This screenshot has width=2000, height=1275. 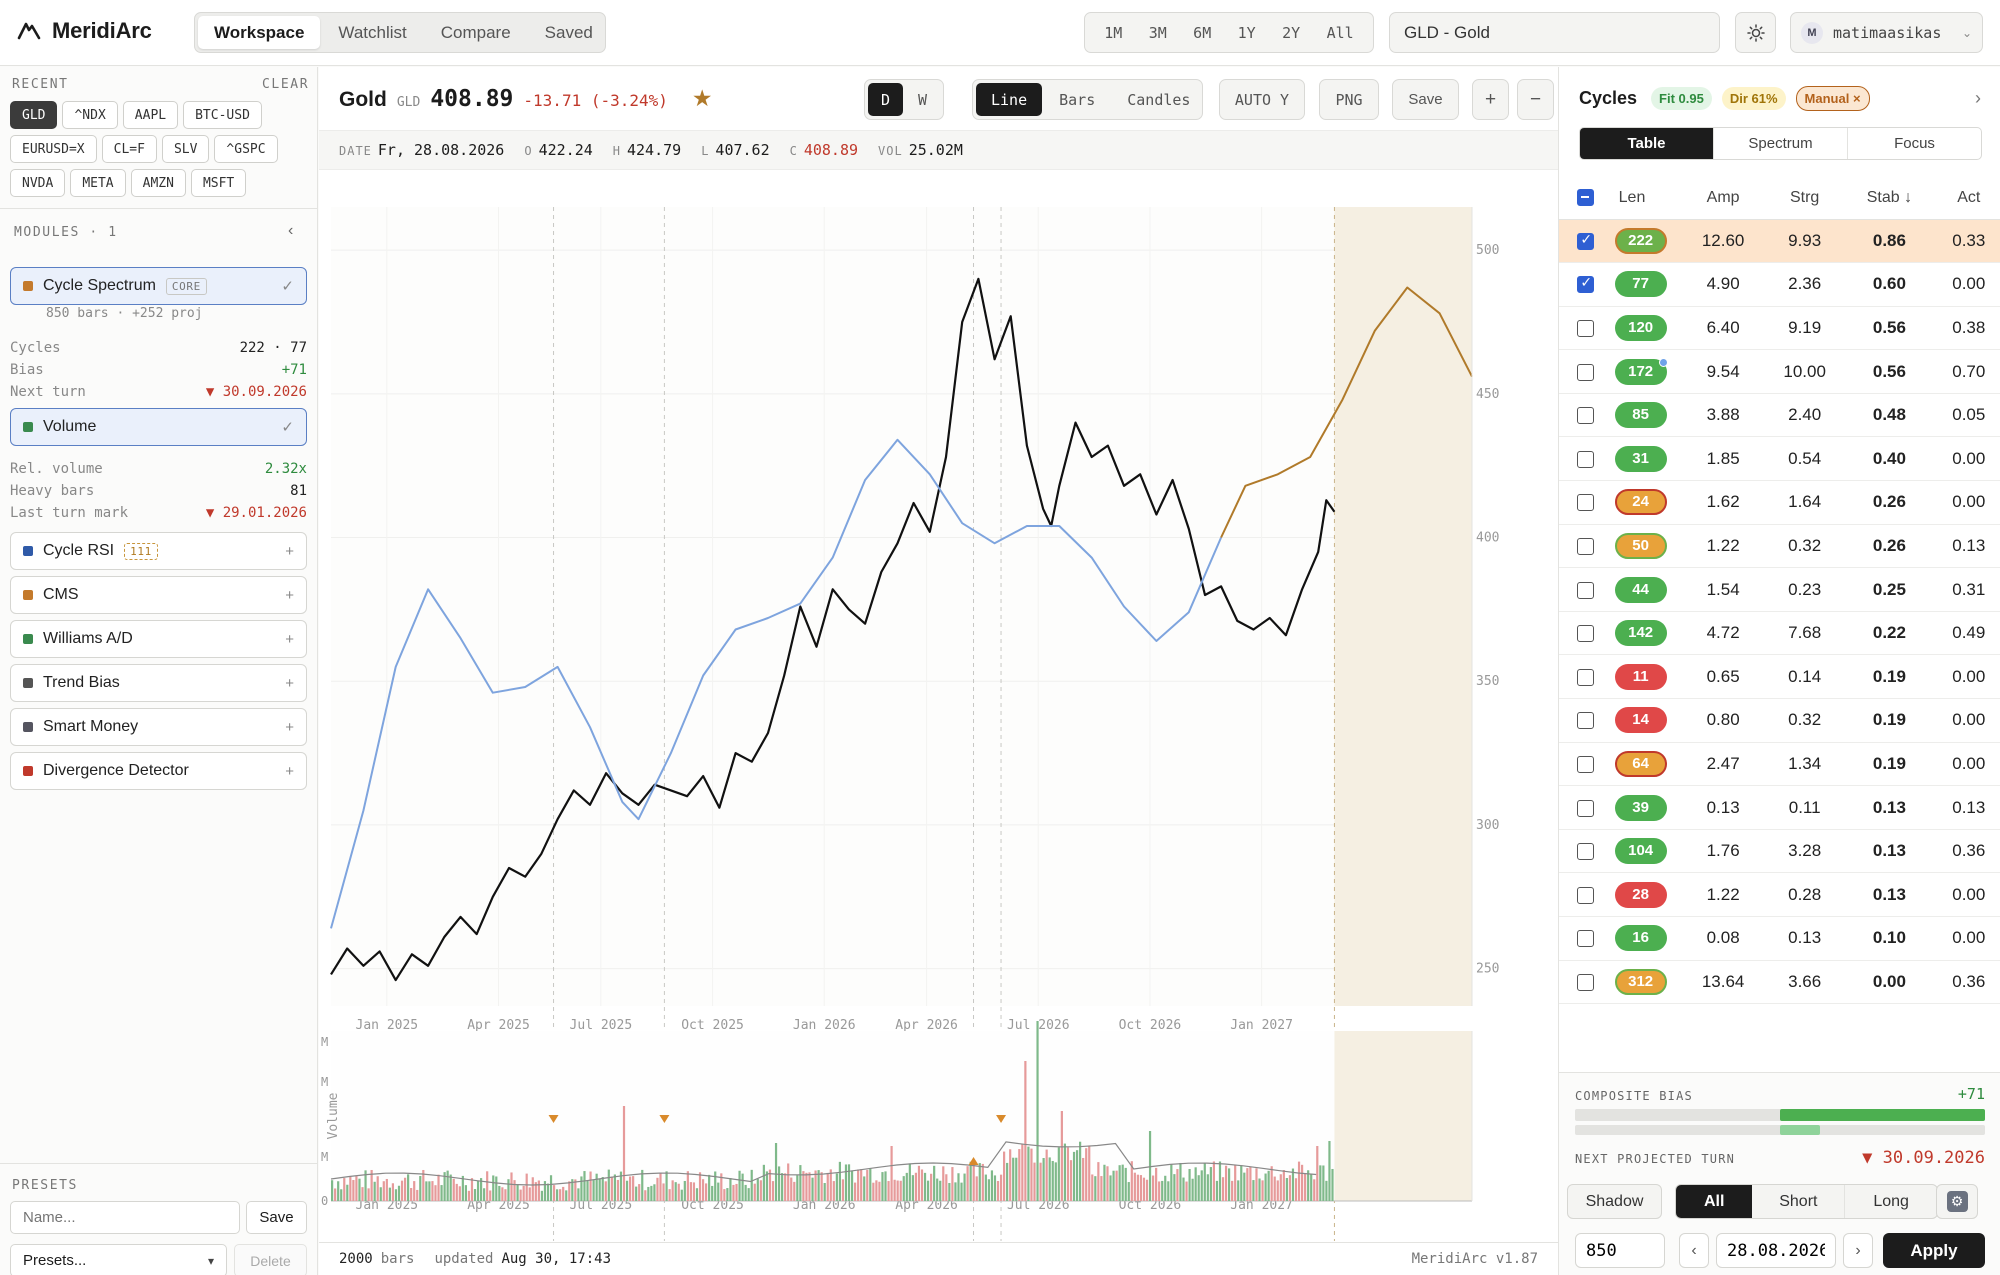 I want to click on module-cycle-spectrum: Cycle Spectrum CORE ✓, so click(x=158, y=286).